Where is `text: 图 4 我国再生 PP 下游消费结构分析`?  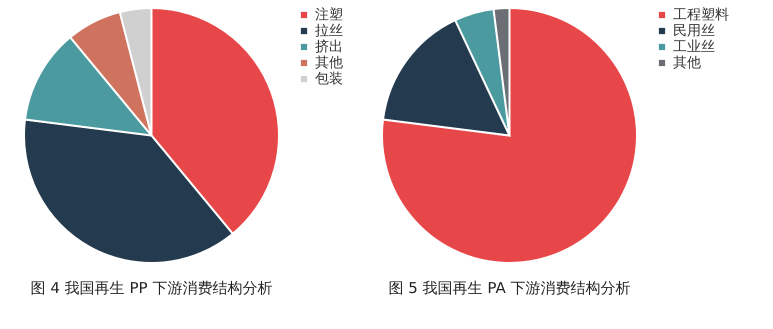 text: 图 4 我国再生 PP 下游消费结构分析 is located at coordinates (151, 288).